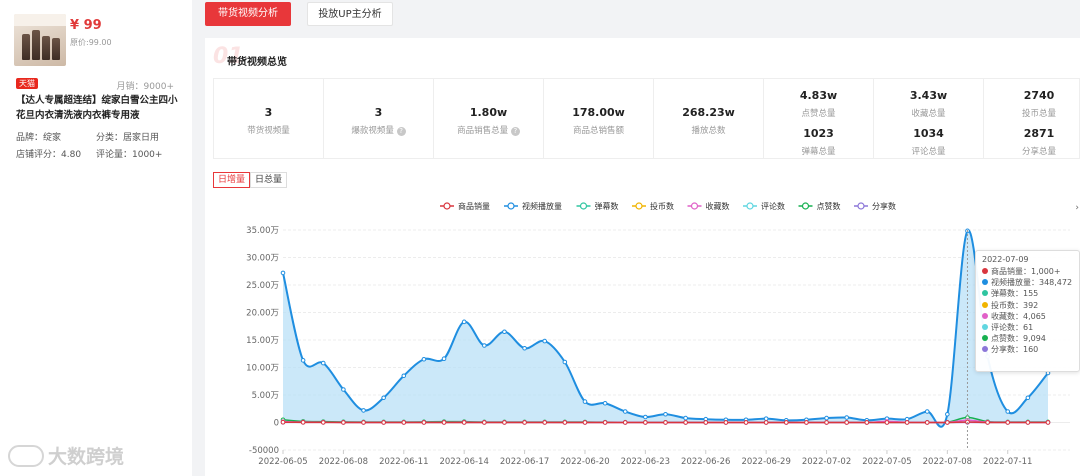  What do you see at coordinates (228, 56) in the screenshot?
I see `section-number: 01` at bounding box center [228, 56].